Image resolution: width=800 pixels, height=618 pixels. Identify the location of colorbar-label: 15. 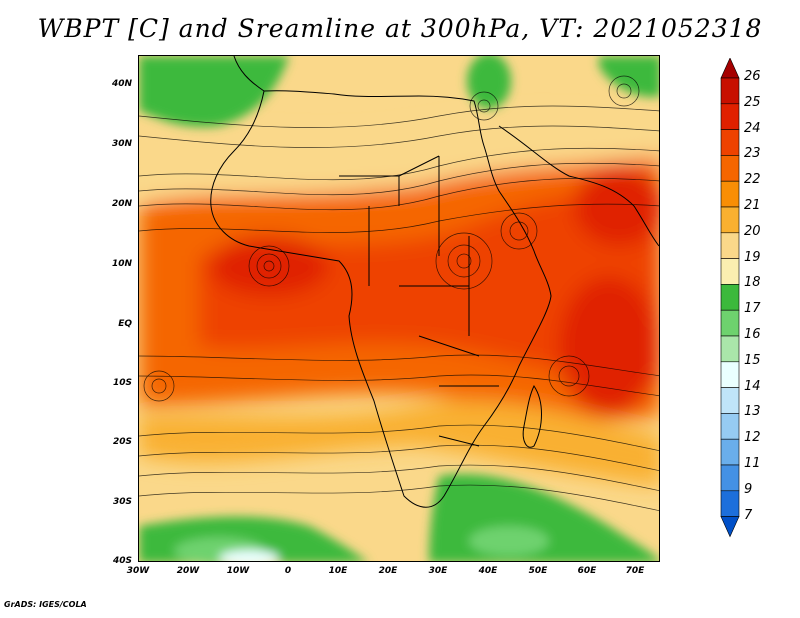
(752, 360).